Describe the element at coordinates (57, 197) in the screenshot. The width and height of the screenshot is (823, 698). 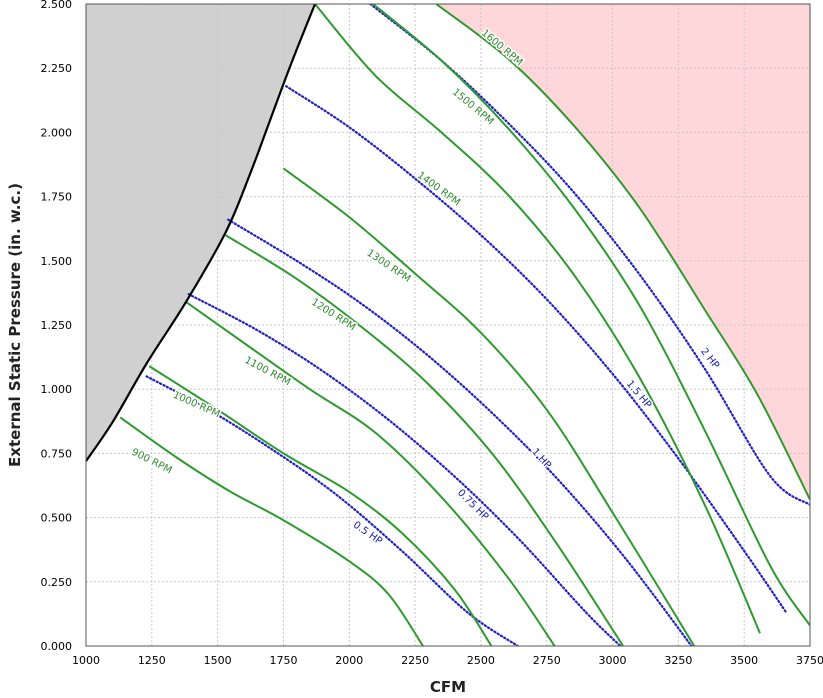
I see `y-tick-label: 1.750` at that location.